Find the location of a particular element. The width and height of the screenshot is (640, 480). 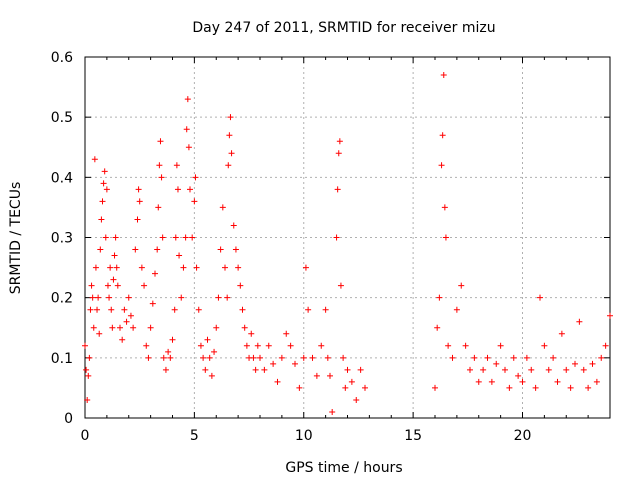

y-tick-label: 0 is located at coordinates (68, 419).